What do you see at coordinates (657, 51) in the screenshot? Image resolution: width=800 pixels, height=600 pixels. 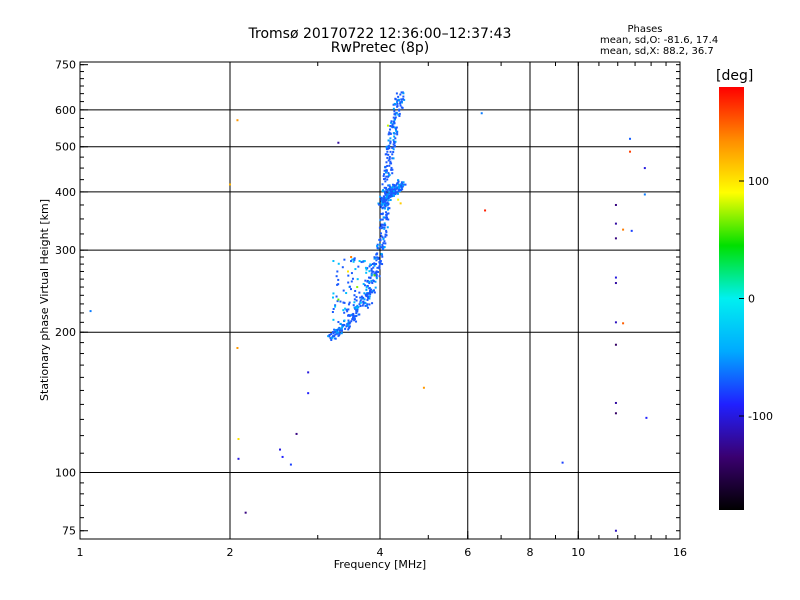 I see `phase-stats-x: mean, sd,X: 88.2, 36.7` at bounding box center [657, 51].